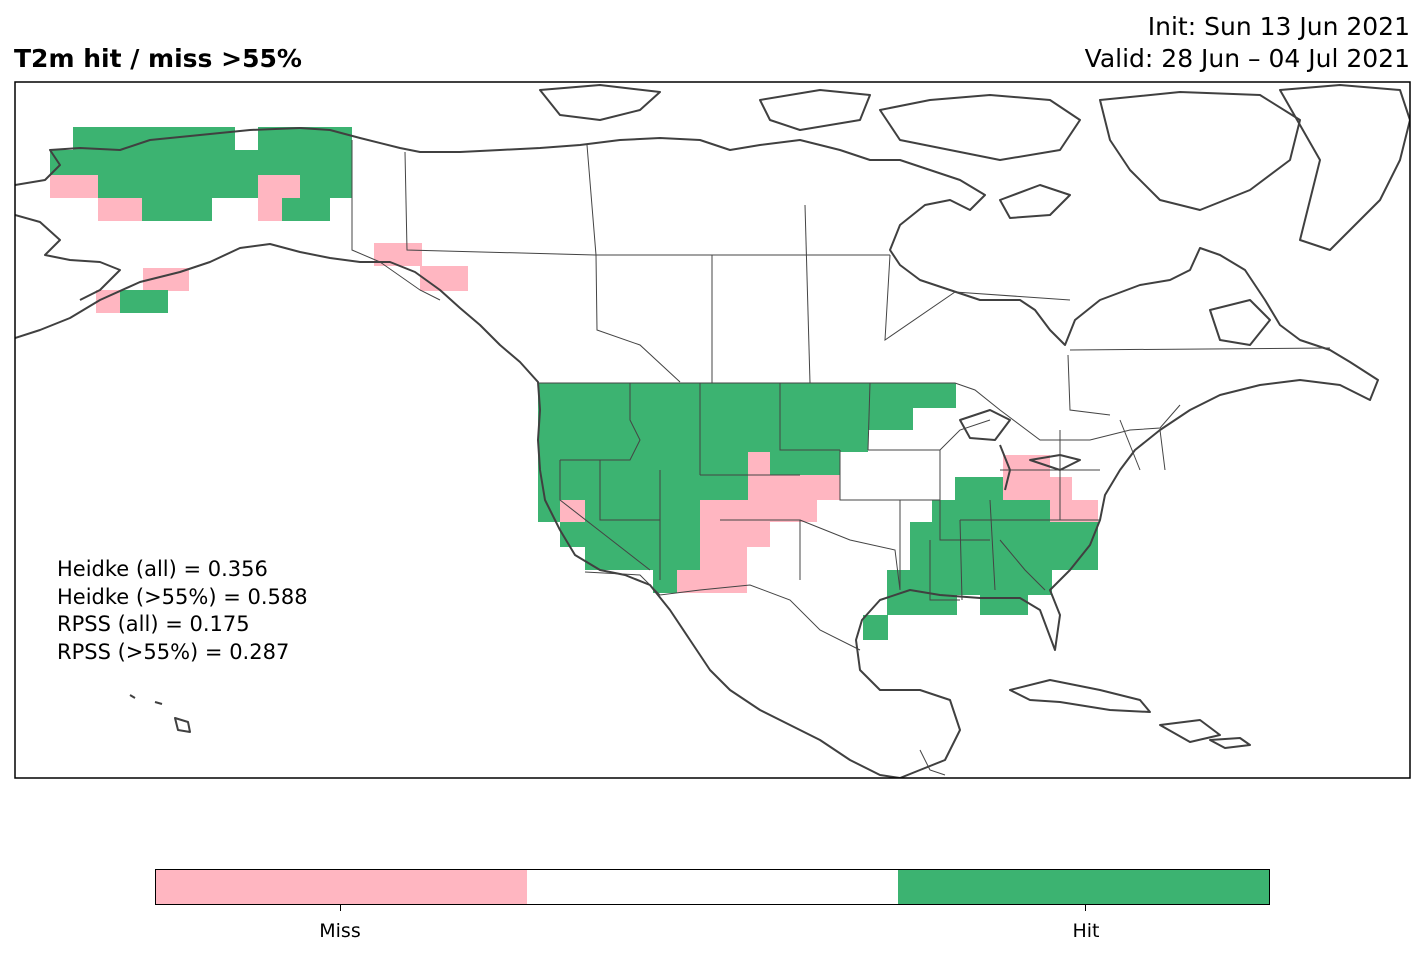 The height and width of the screenshot is (956, 1425). I want to click on rpss-all: RPSS (all) = 0.175, so click(153, 624).